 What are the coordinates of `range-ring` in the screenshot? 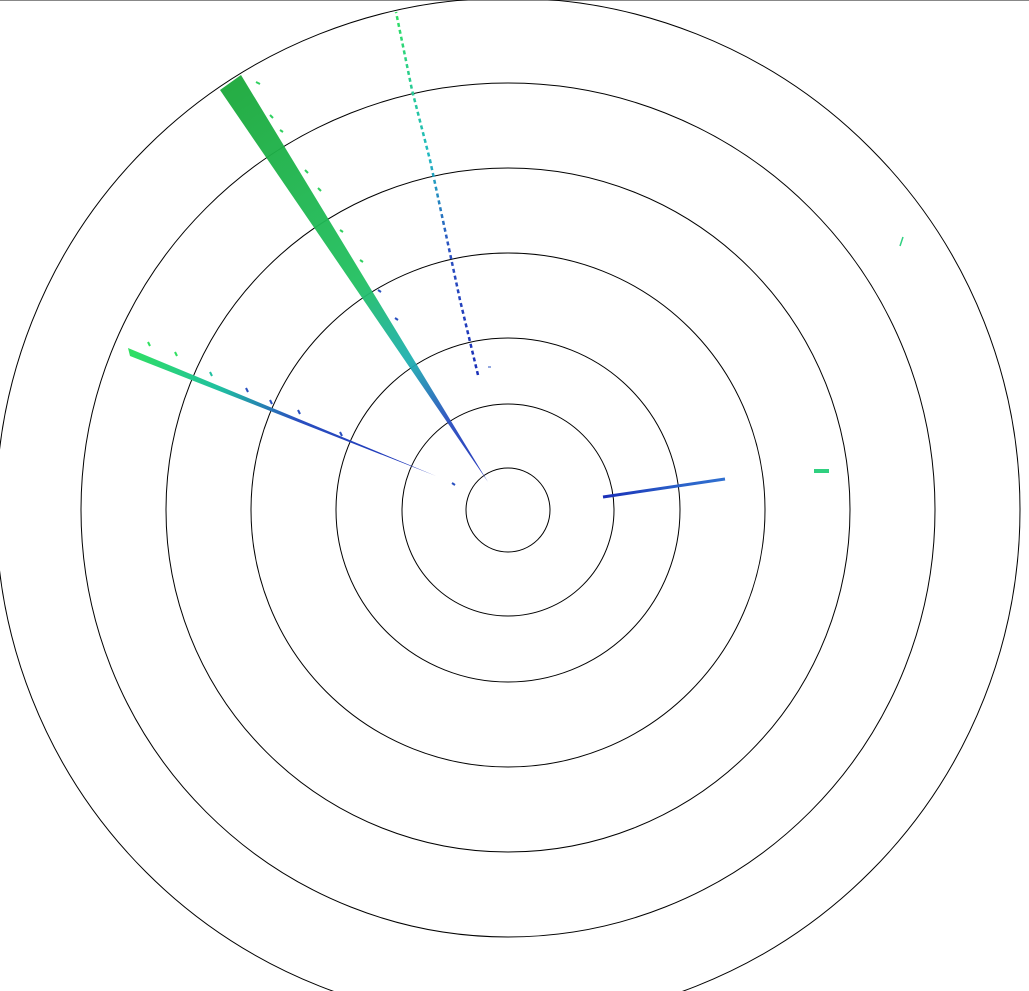 It's located at (508, 510).